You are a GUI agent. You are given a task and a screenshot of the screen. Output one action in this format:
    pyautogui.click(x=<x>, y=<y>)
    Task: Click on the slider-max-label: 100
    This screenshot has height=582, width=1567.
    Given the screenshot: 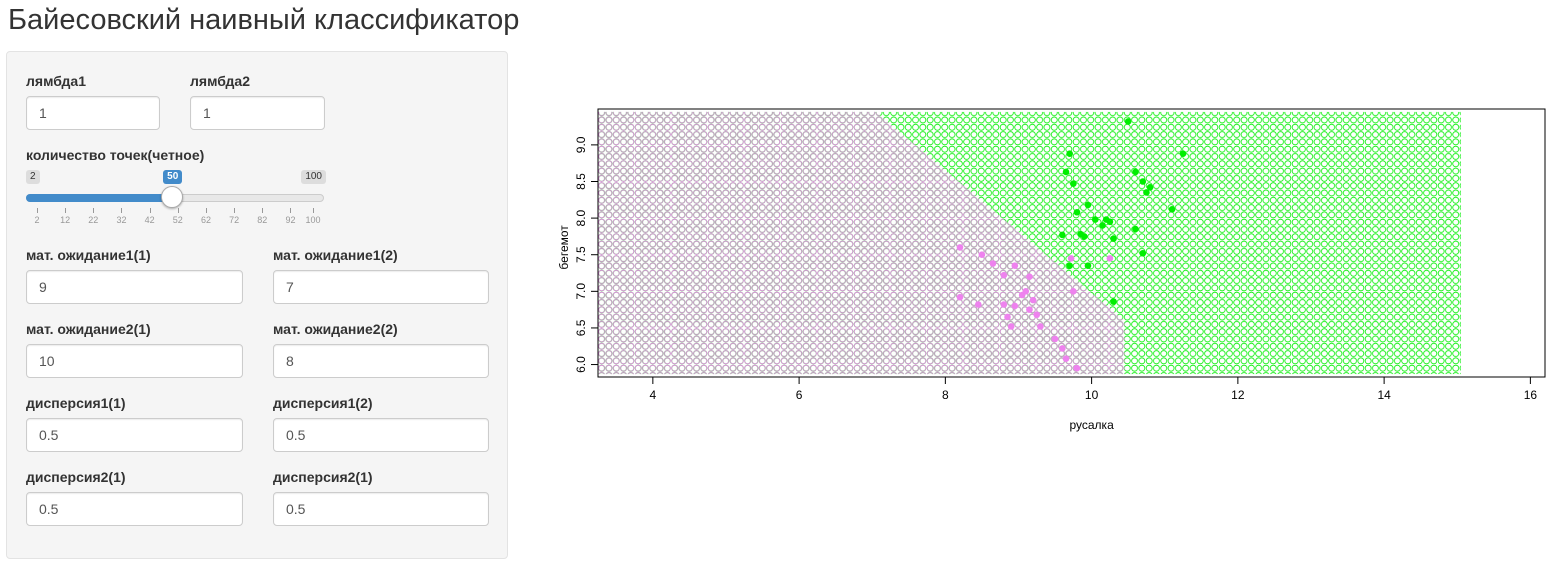 What is the action you would take?
    pyautogui.click(x=313, y=177)
    